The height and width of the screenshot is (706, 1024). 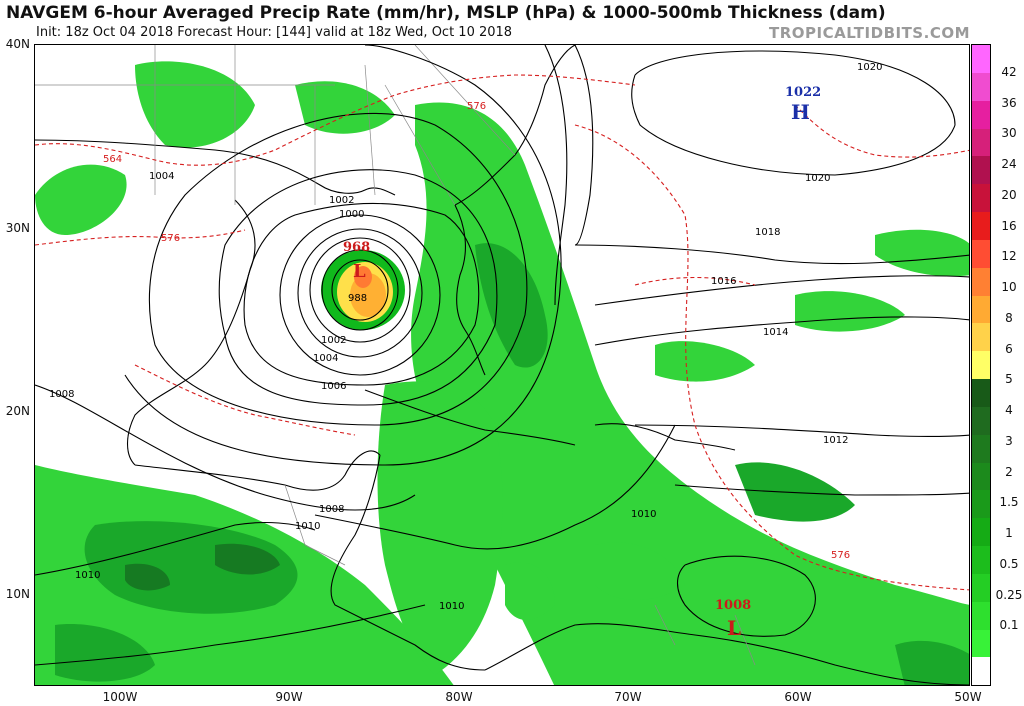 What do you see at coordinates (1009, 225) in the screenshot?
I see `colorbar-label: 16` at bounding box center [1009, 225].